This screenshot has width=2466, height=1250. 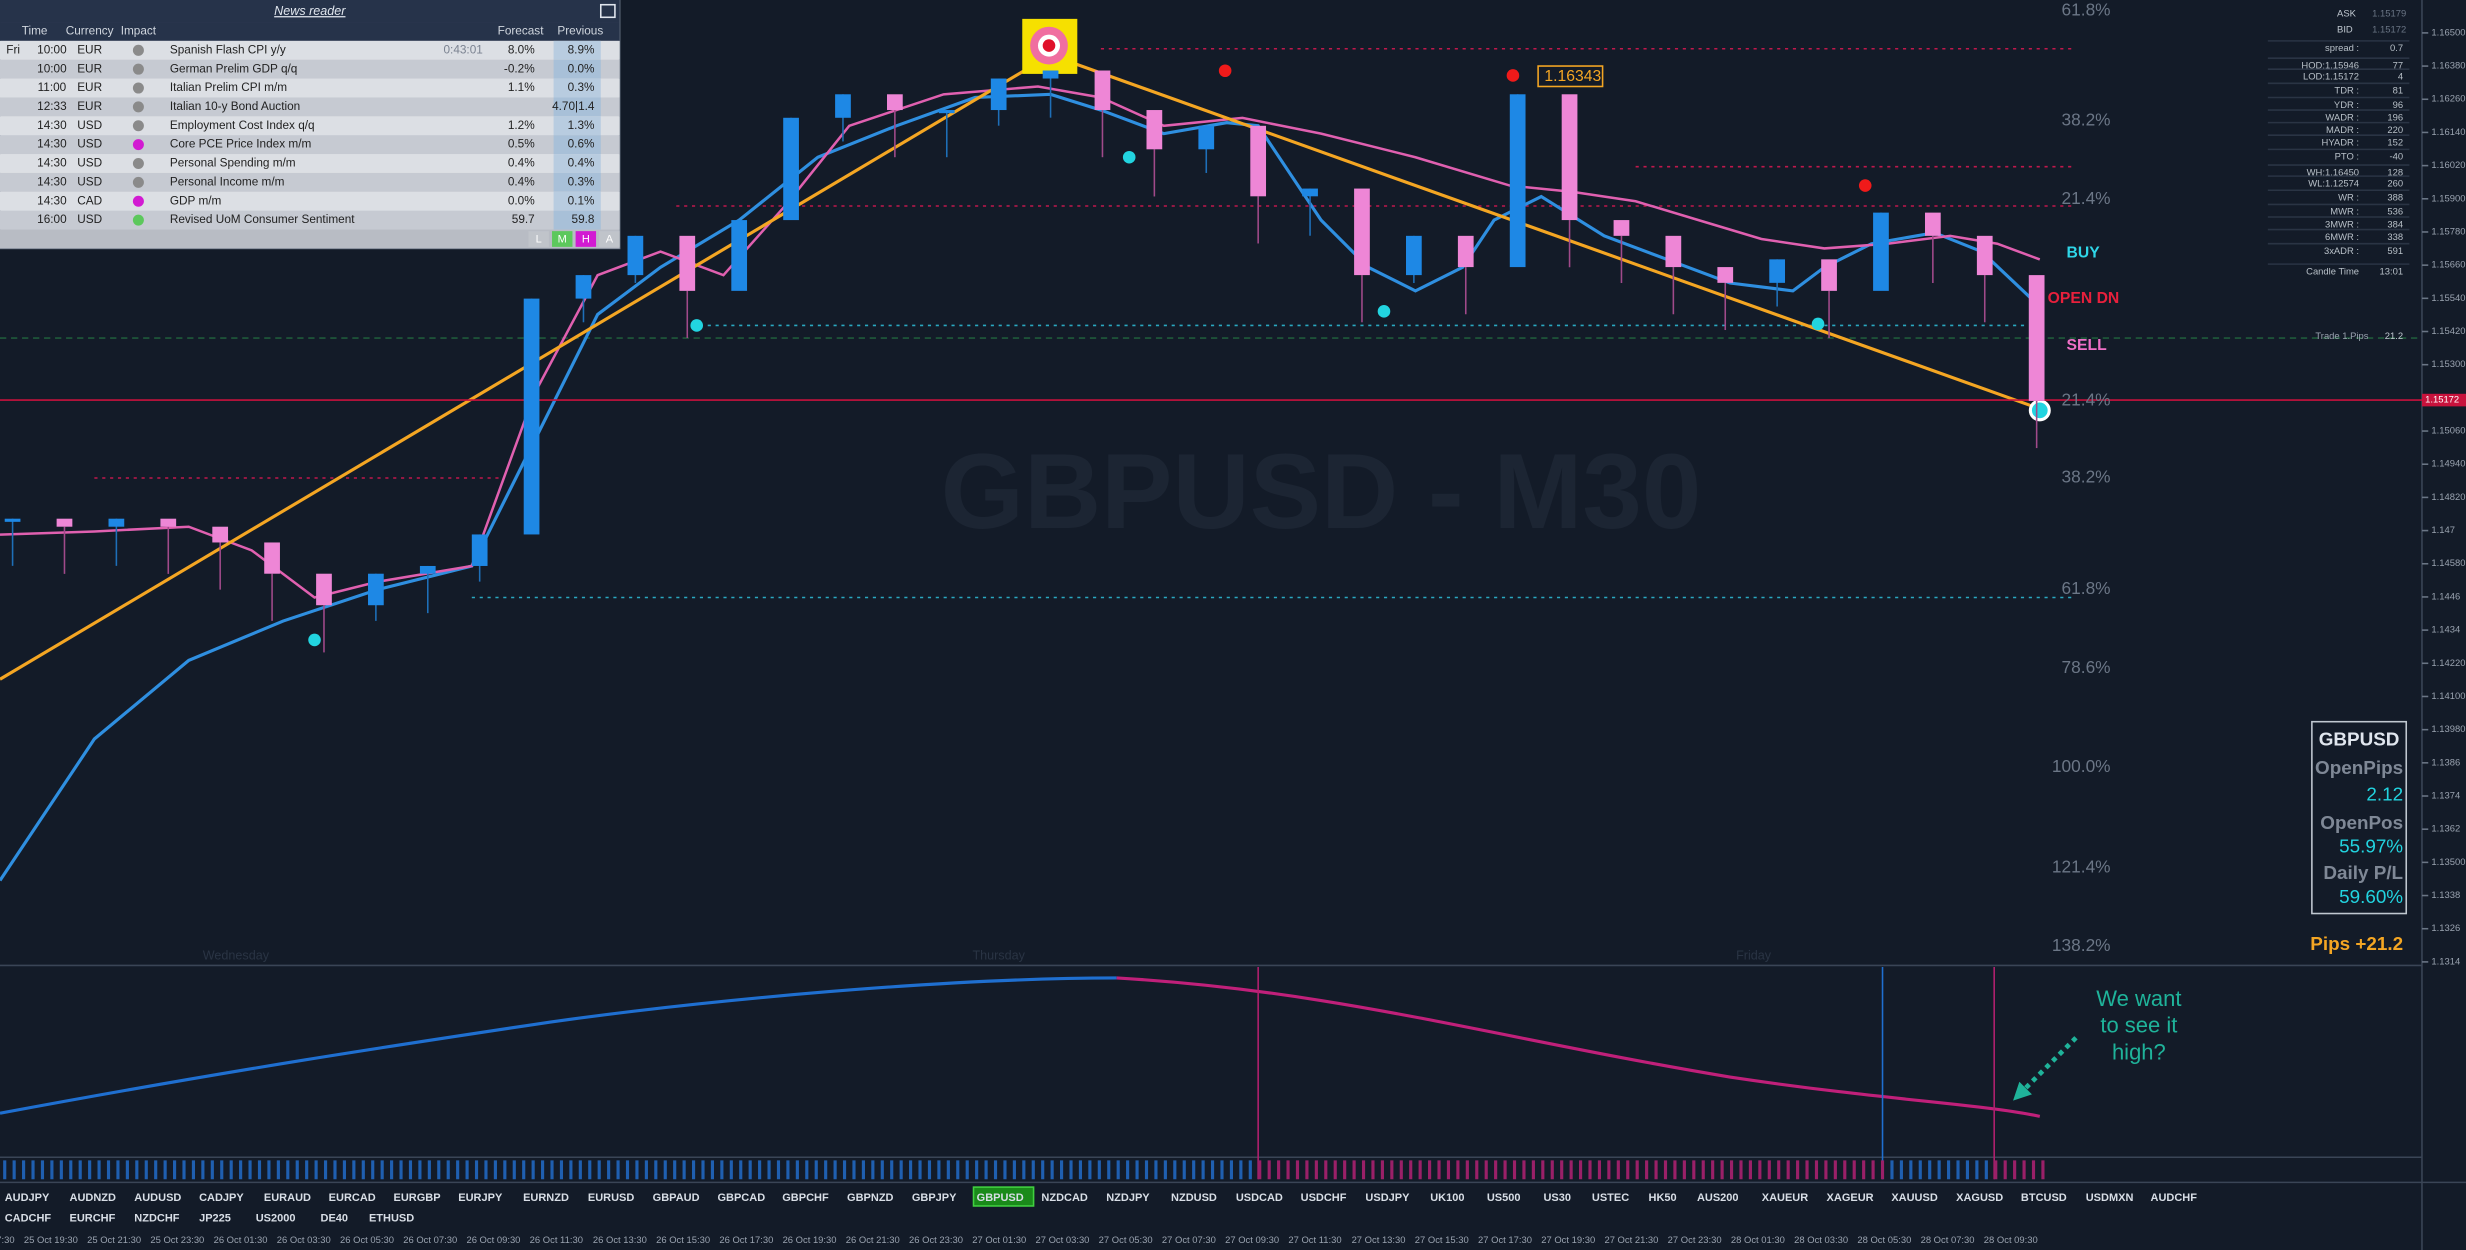 I want to click on symbol-button: CADJPY, so click(x=221, y=1198).